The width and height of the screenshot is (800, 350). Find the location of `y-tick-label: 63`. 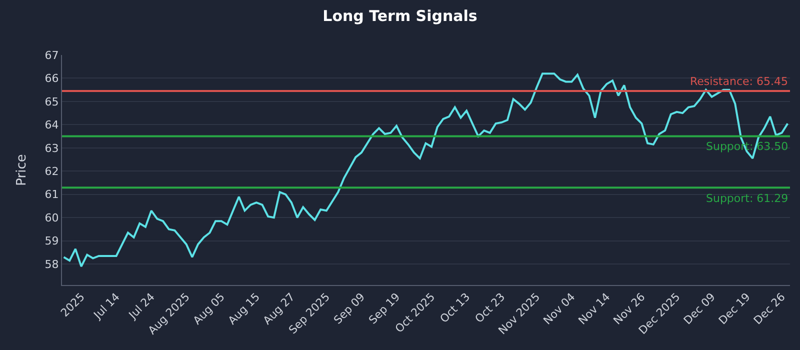

y-tick-label: 63 is located at coordinates (51, 148).